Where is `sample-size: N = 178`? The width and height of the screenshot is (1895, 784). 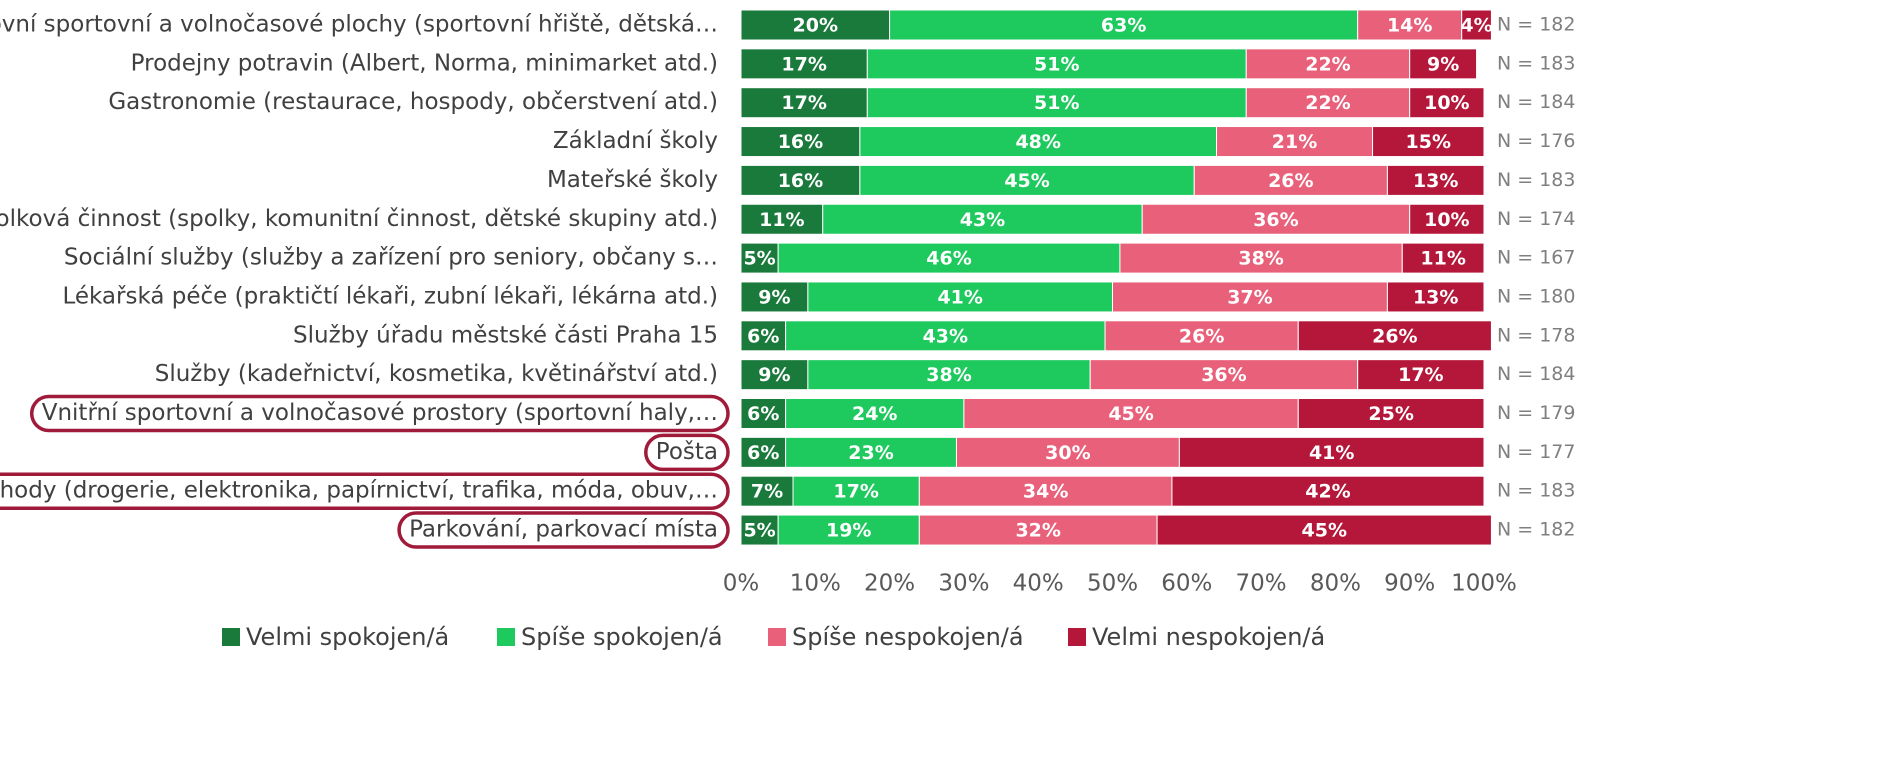
sample-size: N = 178 is located at coordinates (1536, 335).